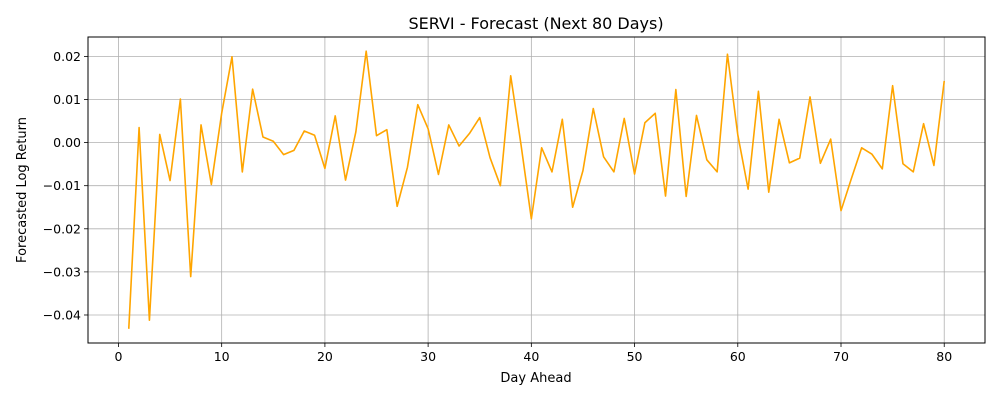 This screenshot has width=1000, height=400. Describe the element at coordinates (428, 356) in the screenshot. I see `x-tick-label: 30` at that location.